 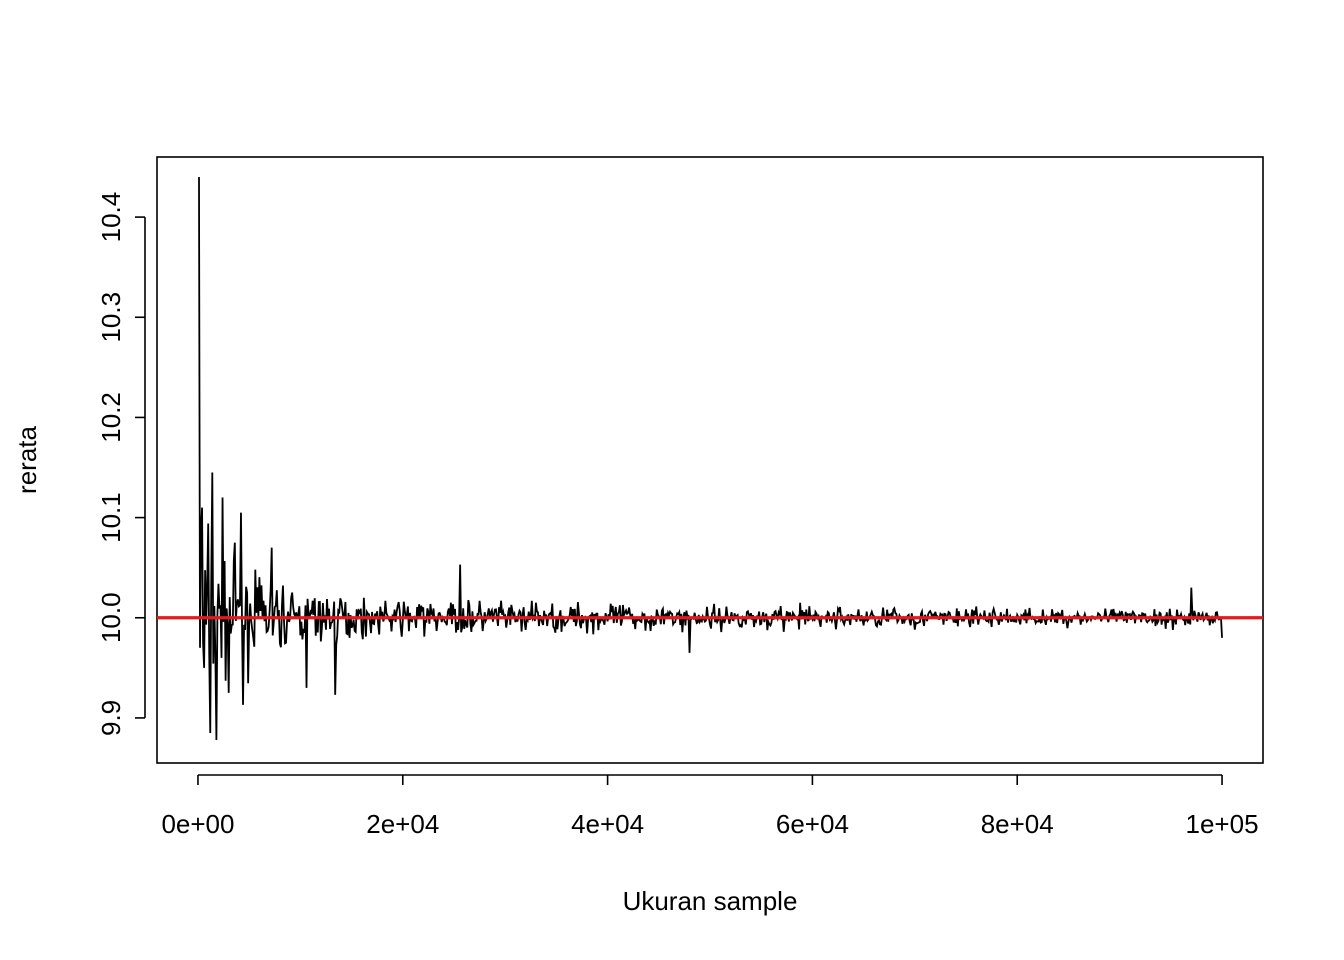 I want to click on y-tick-label: 10.0, so click(x=111, y=617).